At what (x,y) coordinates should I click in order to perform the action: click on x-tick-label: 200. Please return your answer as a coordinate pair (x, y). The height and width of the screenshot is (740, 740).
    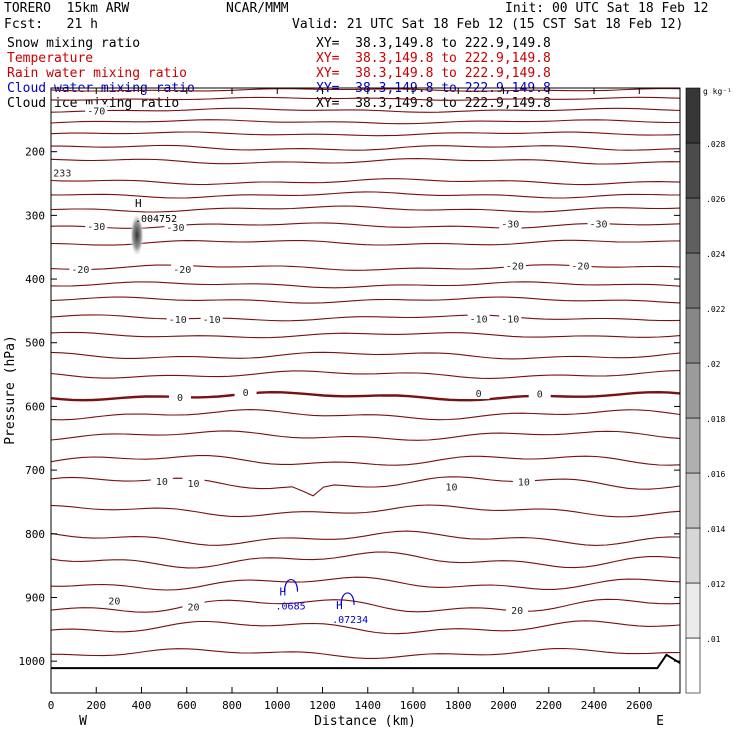
    Looking at the image, I should click on (96, 705).